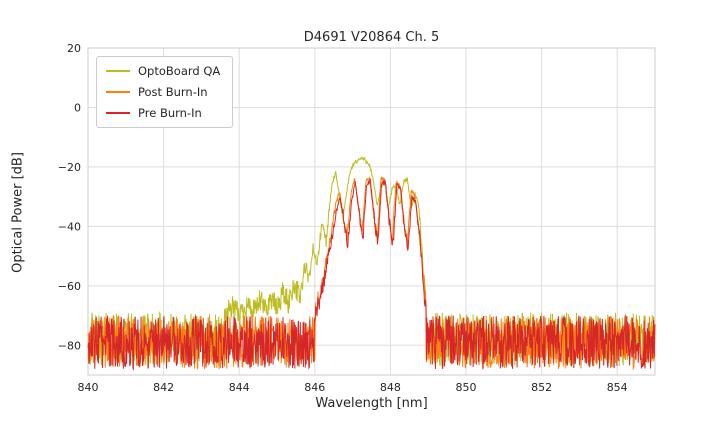  I want to click on x-tick-label: 848, so click(390, 387).